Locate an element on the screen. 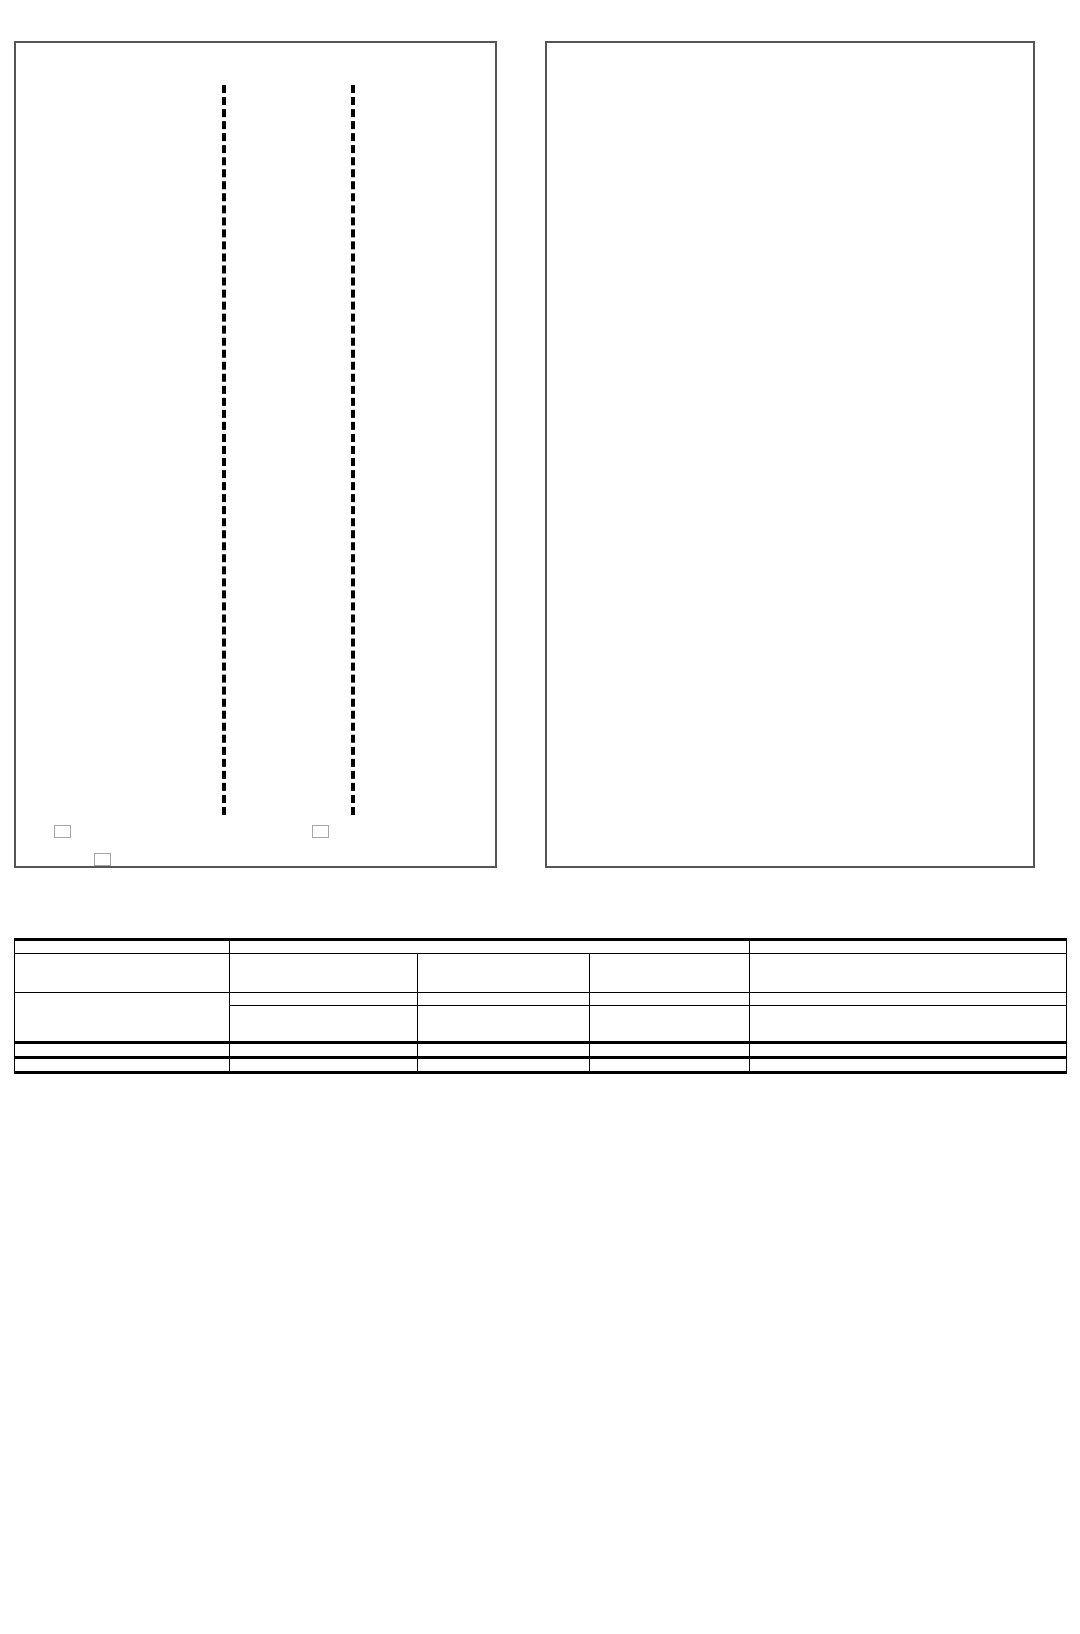  cell-findings-dualcab is located at coordinates (669, 1065).